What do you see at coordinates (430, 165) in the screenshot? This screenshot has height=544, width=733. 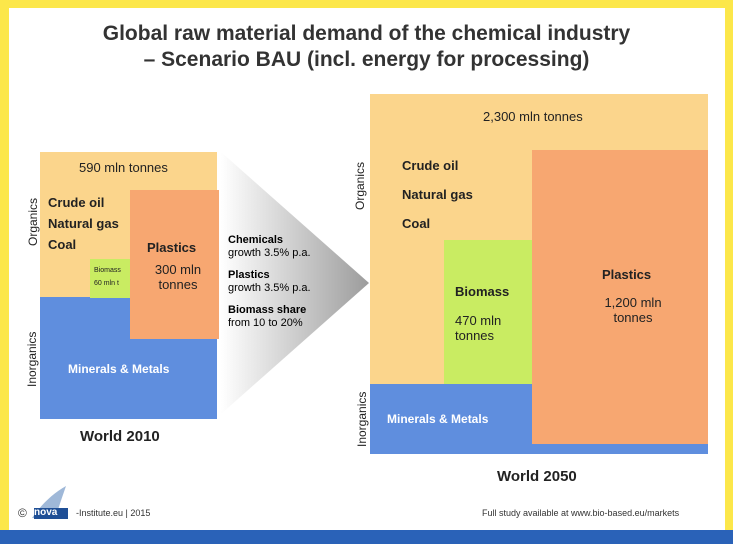 I see `fossil-2050-crude: Crude oil` at bounding box center [430, 165].